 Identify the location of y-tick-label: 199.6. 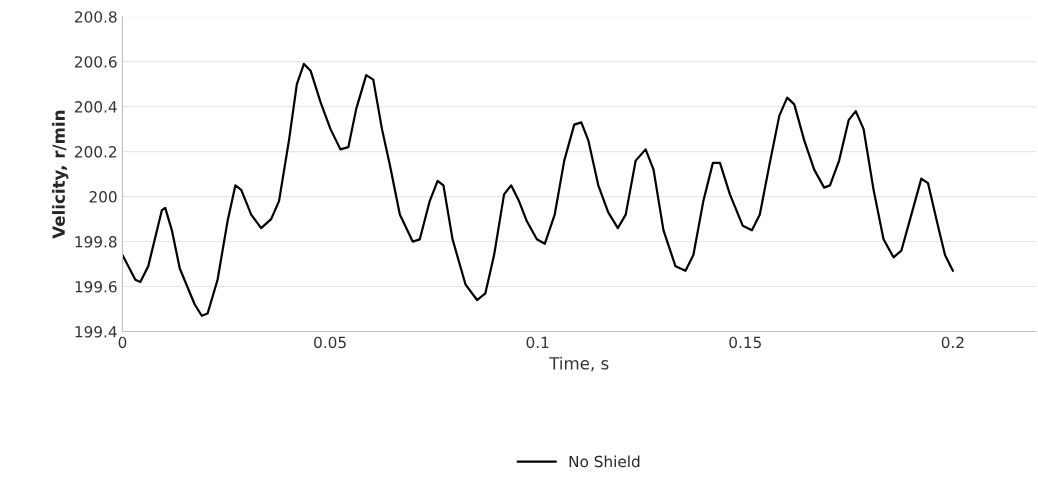
(96, 287).